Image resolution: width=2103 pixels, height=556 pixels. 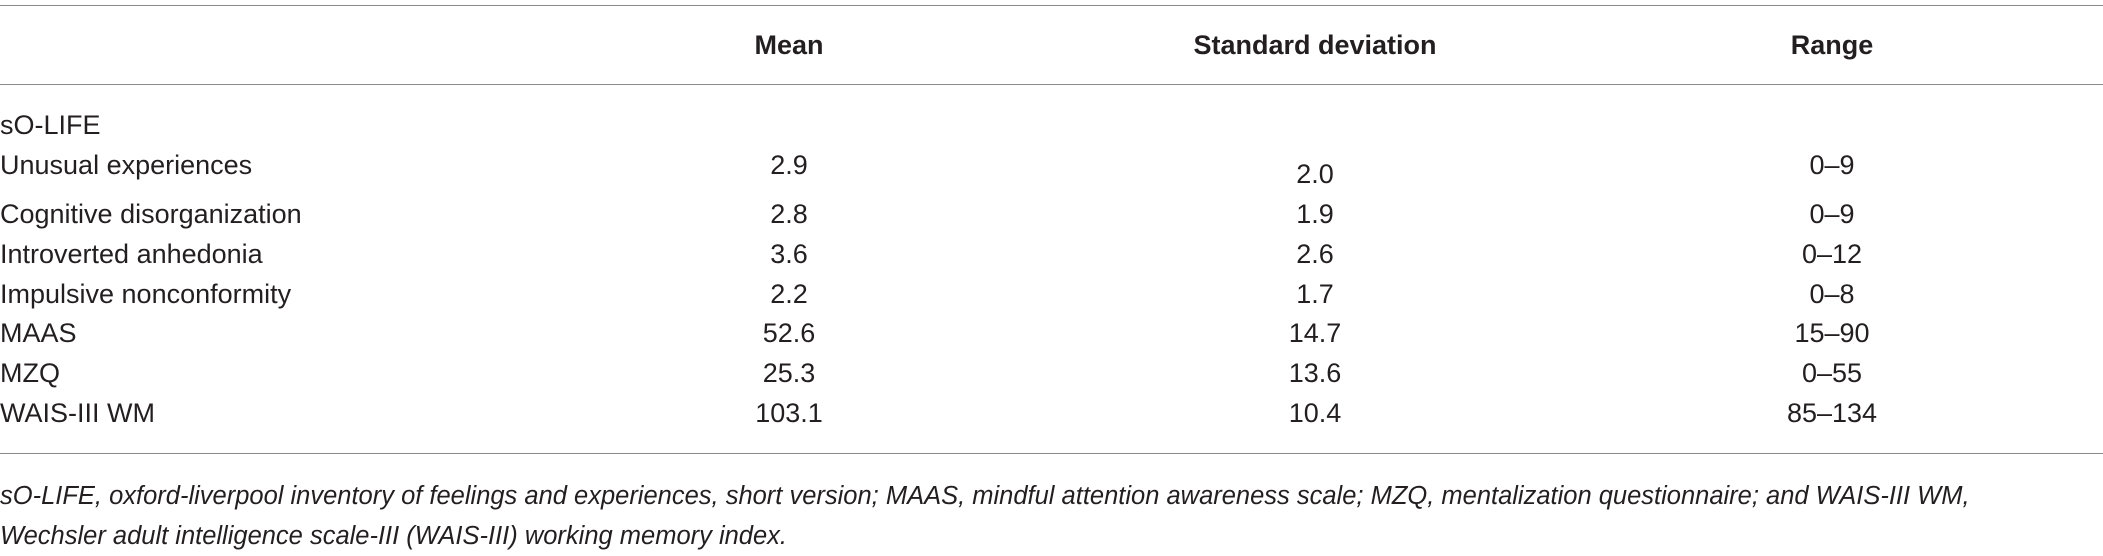 What do you see at coordinates (126, 165) in the screenshot?
I see `row-label: Unusual experiences` at bounding box center [126, 165].